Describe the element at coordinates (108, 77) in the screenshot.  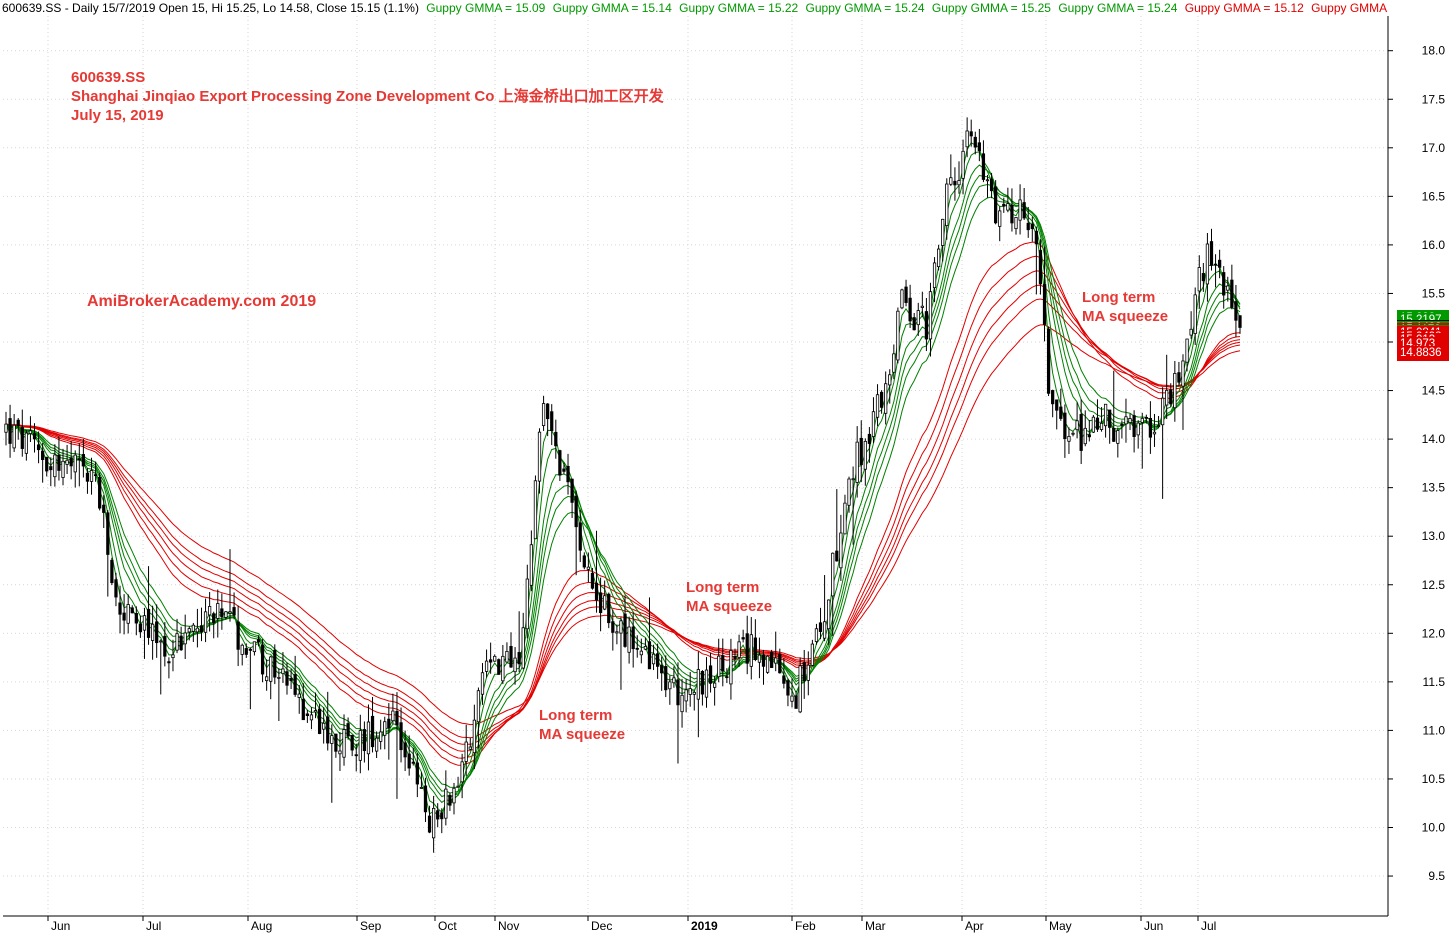
I see `ticker-label: 600639.SS` at that location.